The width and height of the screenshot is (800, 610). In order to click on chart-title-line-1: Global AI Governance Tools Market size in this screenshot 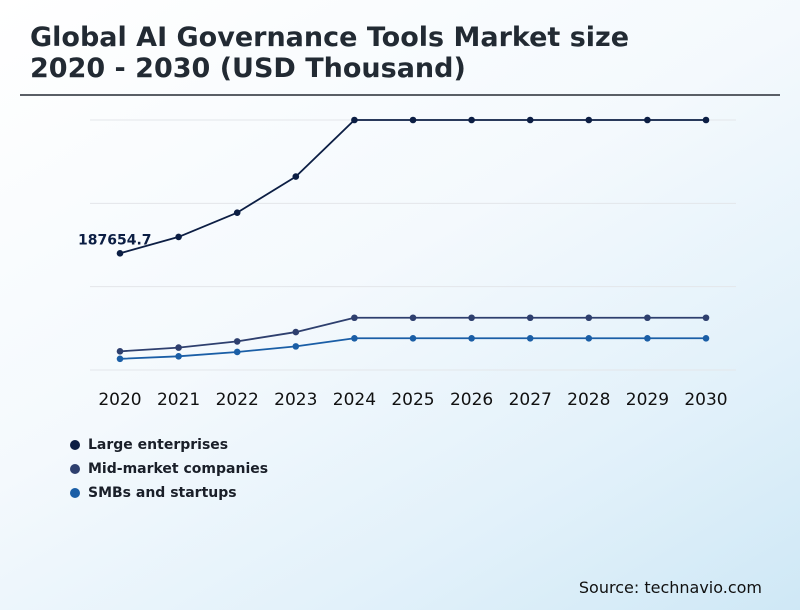, I will do `click(330, 37)`.